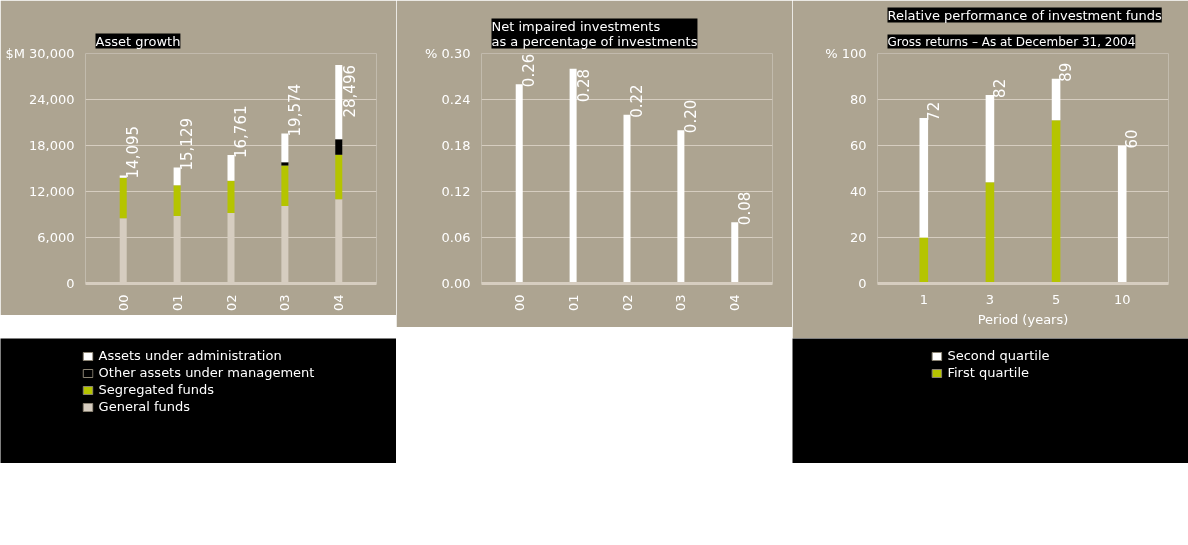 The width and height of the screenshot is (1188, 545). Describe the element at coordinates (138, 41) in the screenshot. I see `chart-title: Asset growth` at that location.